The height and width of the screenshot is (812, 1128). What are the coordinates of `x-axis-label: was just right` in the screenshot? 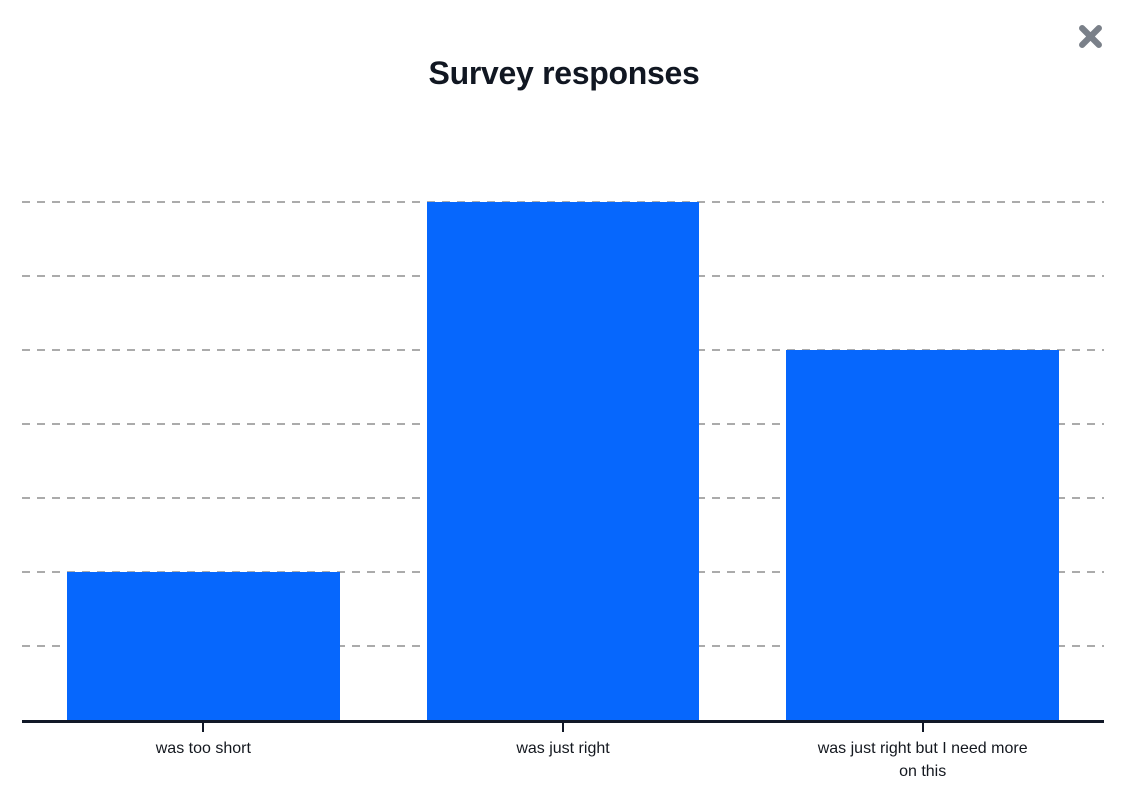 It's located at (563, 748).